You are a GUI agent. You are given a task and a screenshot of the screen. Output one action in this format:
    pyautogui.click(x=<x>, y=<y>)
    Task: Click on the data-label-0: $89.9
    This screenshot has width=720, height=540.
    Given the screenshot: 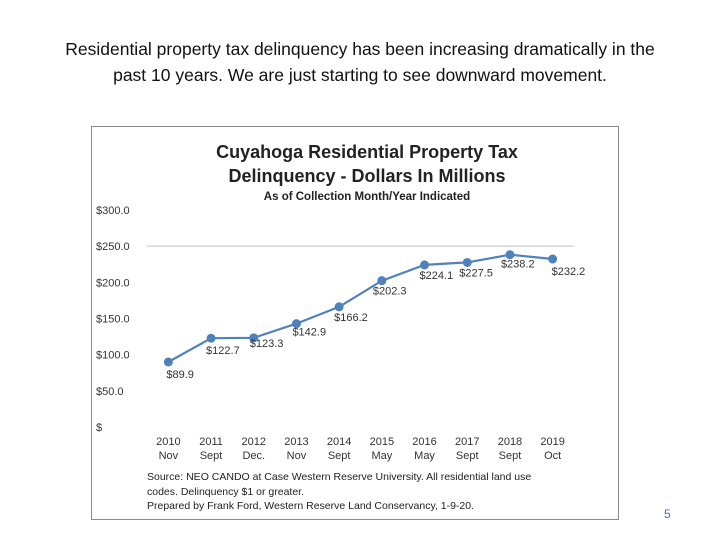 What is the action you would take?
    pyautogui.click(x=180, y=375)
    